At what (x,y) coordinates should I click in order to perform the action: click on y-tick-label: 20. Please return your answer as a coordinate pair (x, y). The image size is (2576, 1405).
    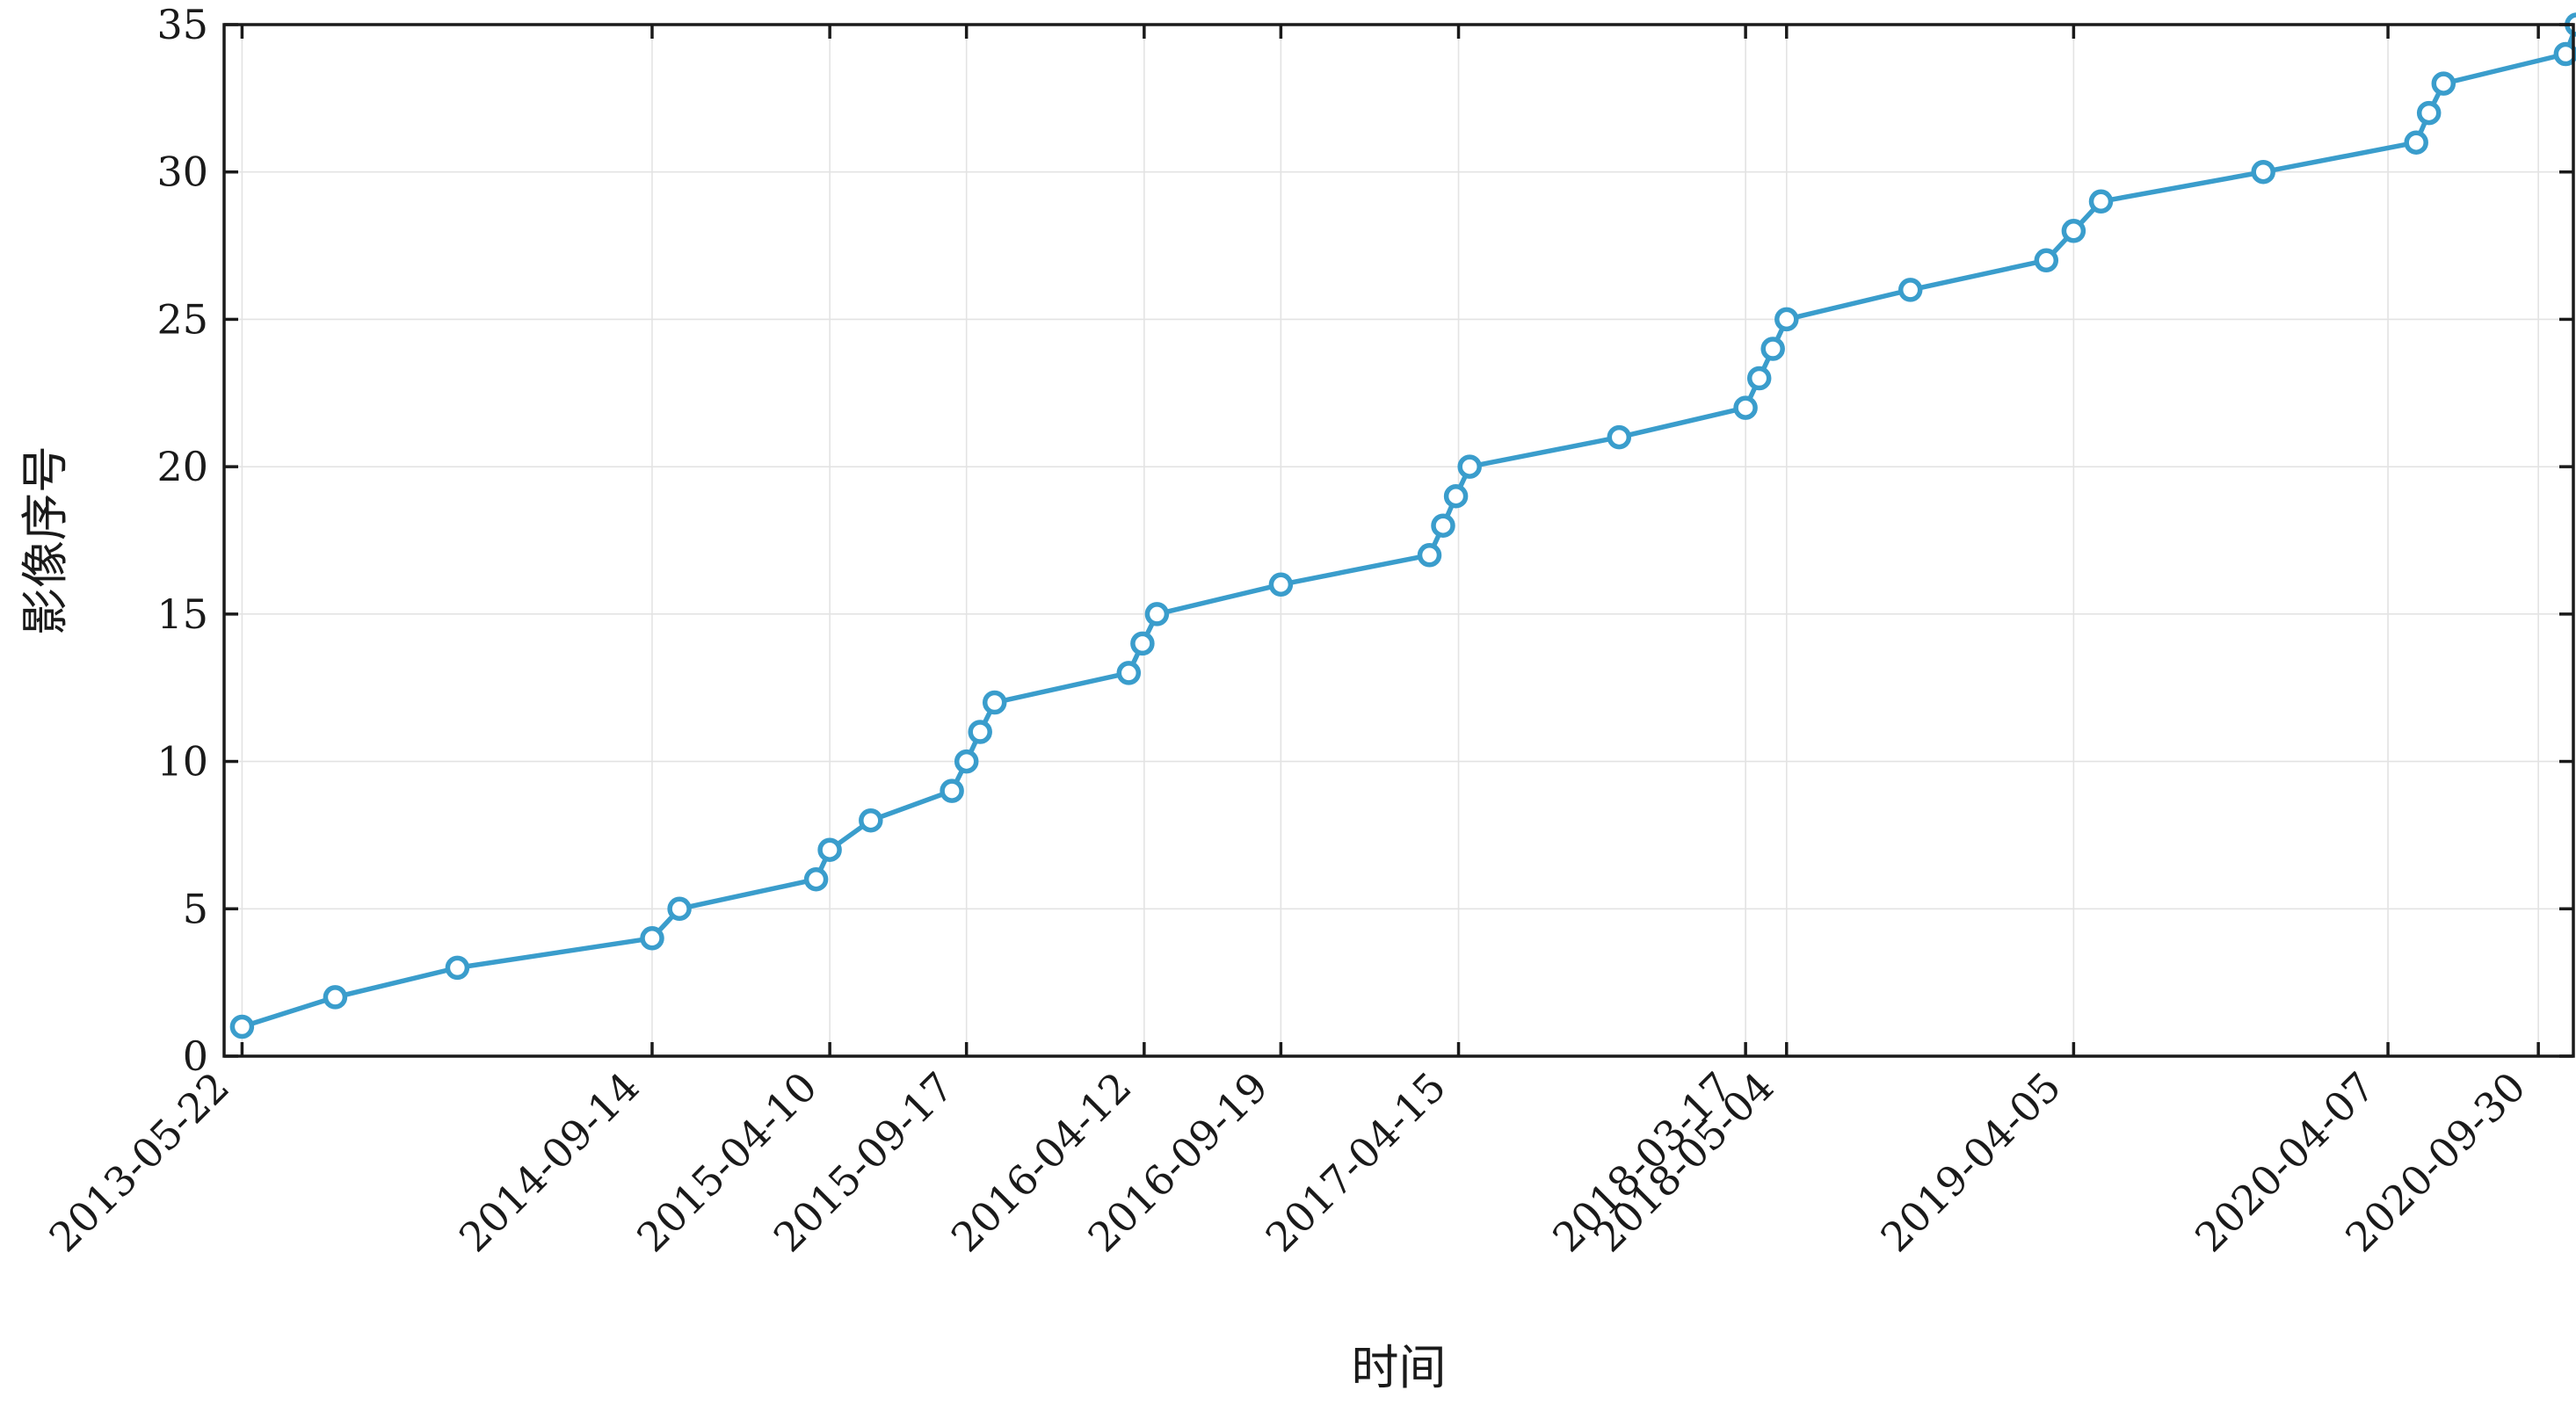
    Looking at the image, I should click on (182, 466).